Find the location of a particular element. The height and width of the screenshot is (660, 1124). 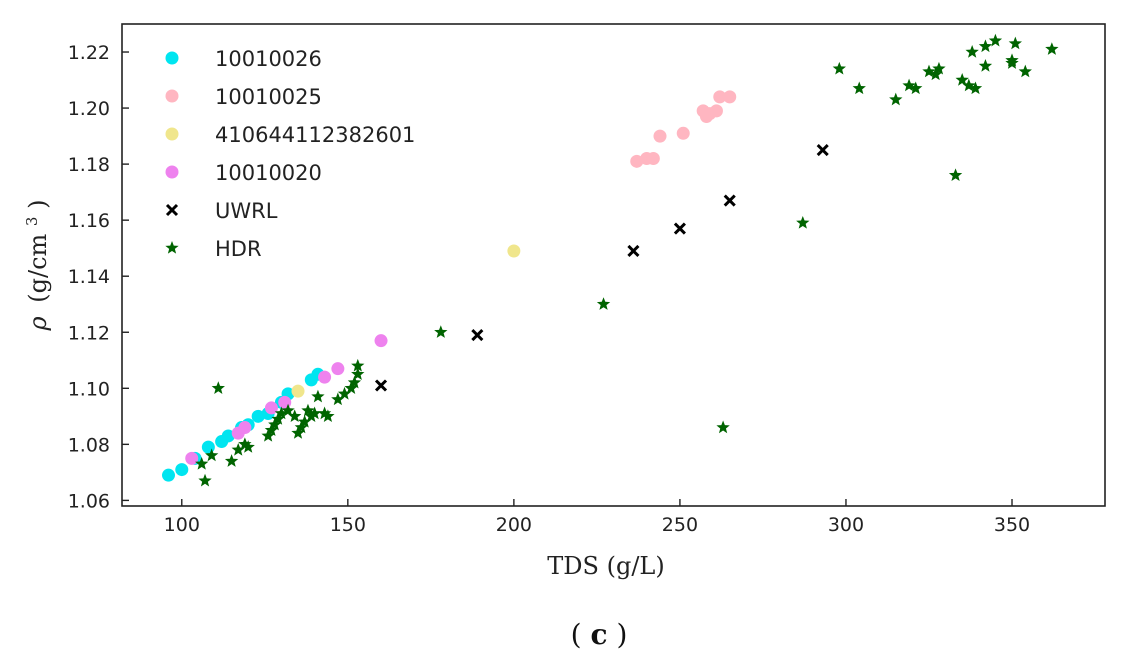

caption-open: ( is located at coordinates (576, 634).